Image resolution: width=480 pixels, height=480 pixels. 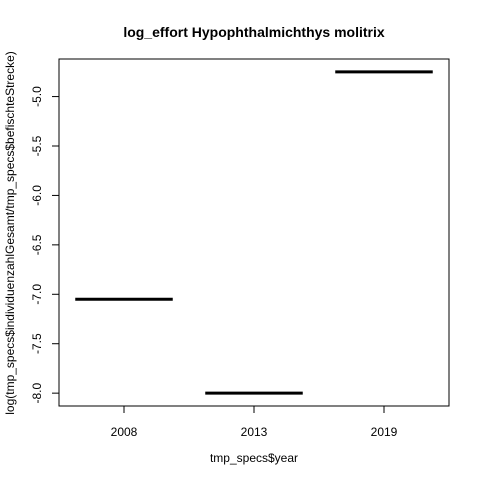 What do you see at coordinates (37, 392) in the screenshot?
I see `y-tick-label: -8.0` at bounding box center [37, 392].